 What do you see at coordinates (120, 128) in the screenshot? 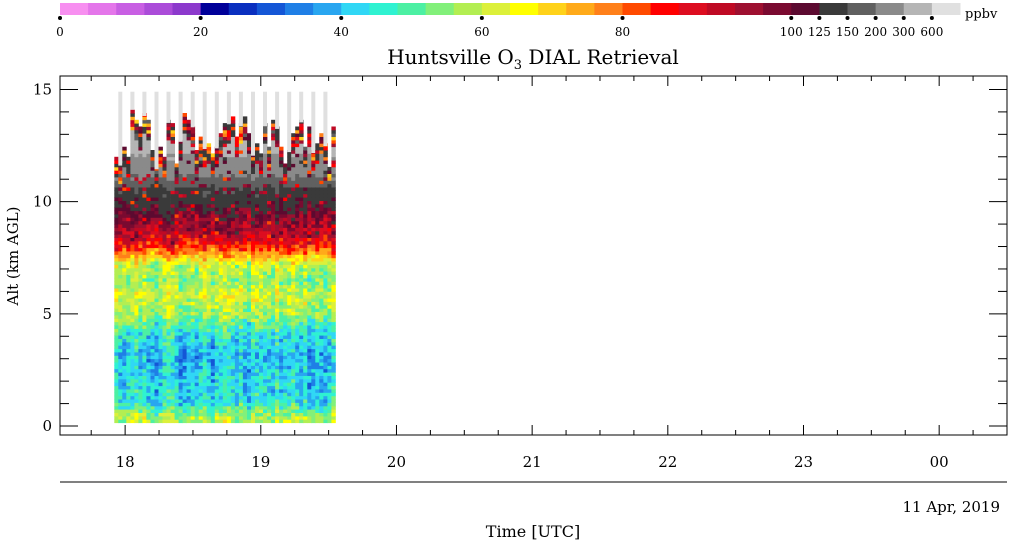
I see `heatmap-noise-column` at bounding box center [120, 128].